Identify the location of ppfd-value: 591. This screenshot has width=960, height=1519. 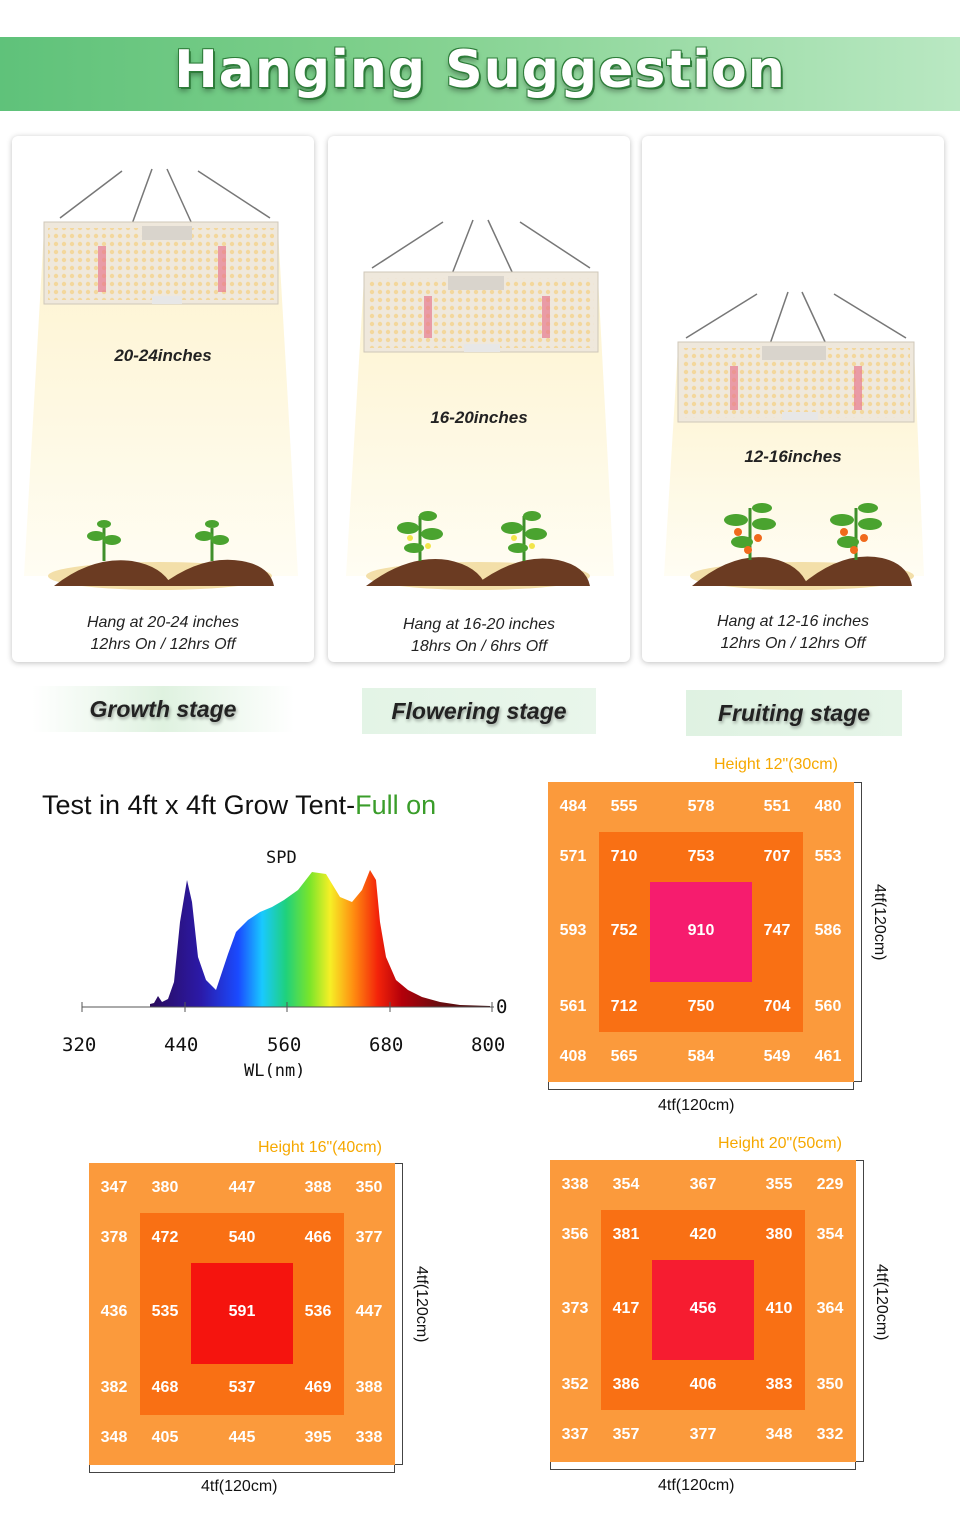
(242, 1311).